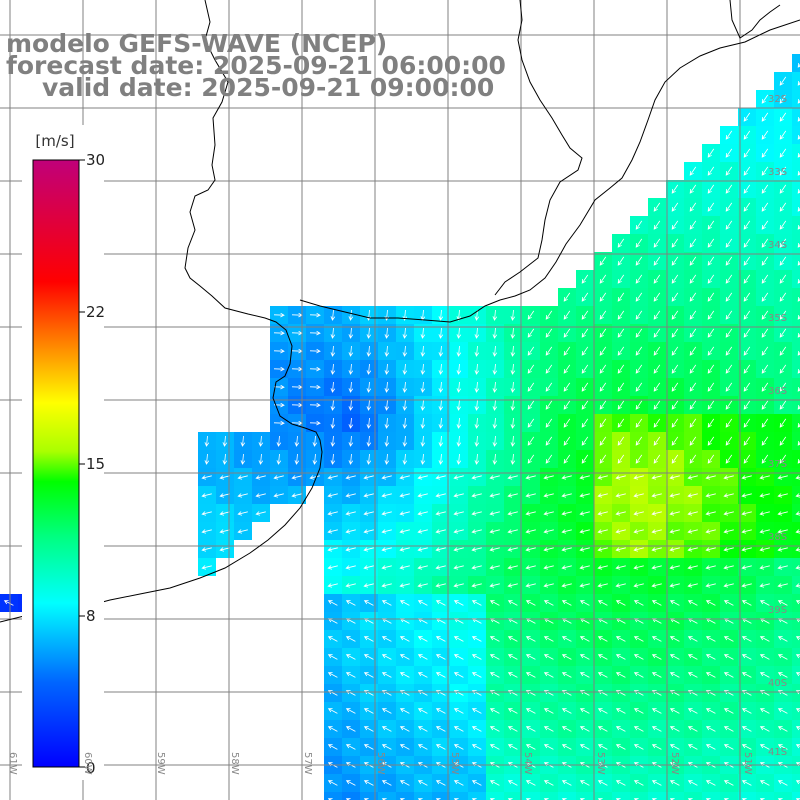  I want to click on longitude-label: 54W, so click(527, 763).